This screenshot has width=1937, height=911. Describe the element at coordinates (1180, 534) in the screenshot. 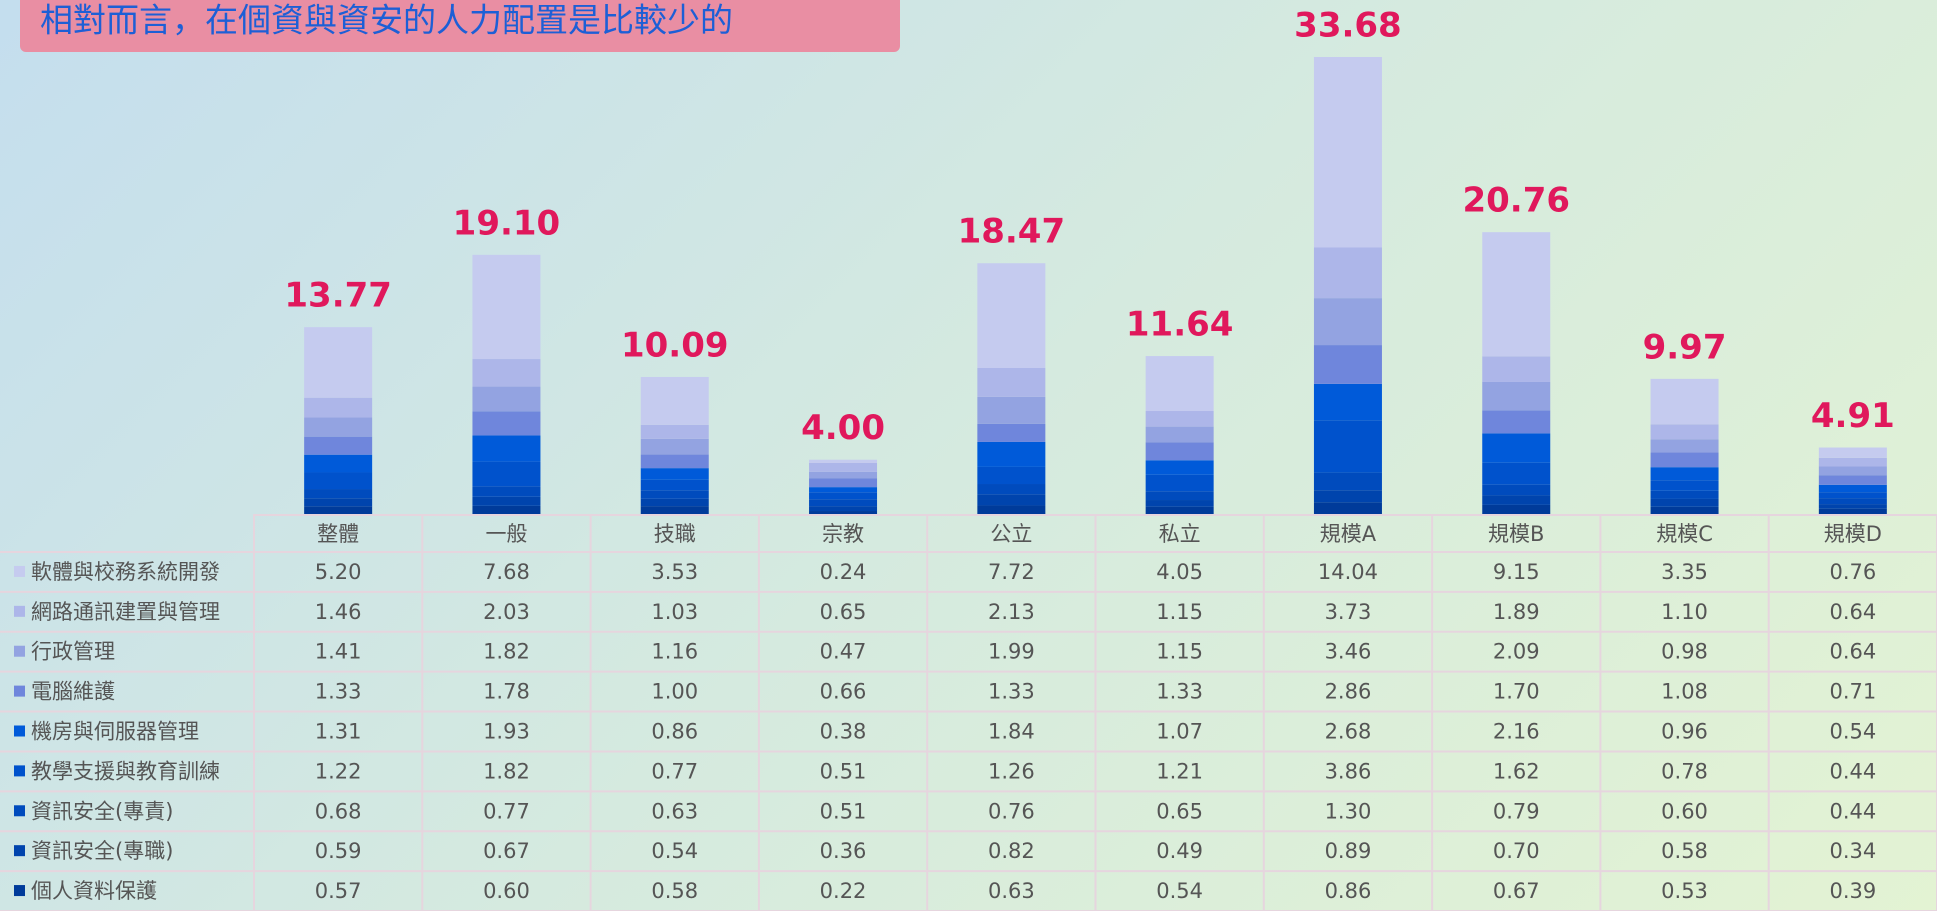

I see `category-label: 私立` at that location.